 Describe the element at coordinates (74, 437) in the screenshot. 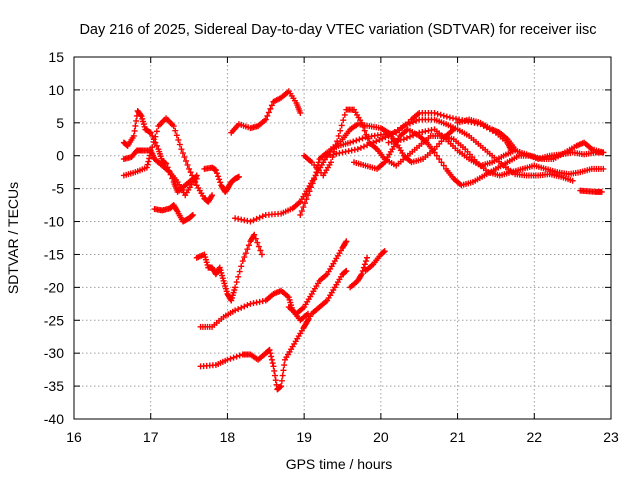

I see `x-tick-label: 16` at that location.